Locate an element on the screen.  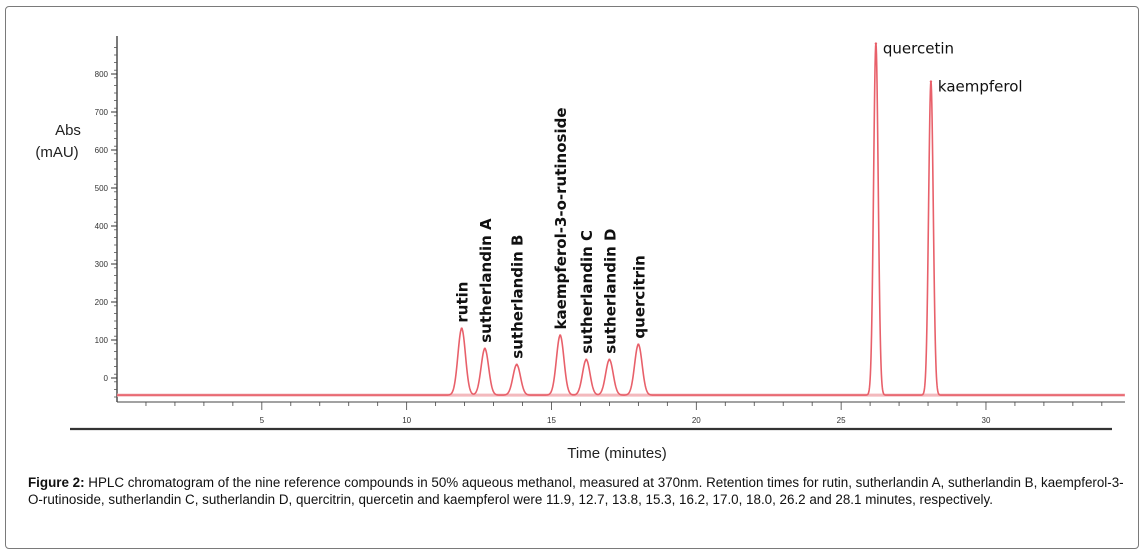
x-tick-label: 20 is located at coordinates (696, 420).